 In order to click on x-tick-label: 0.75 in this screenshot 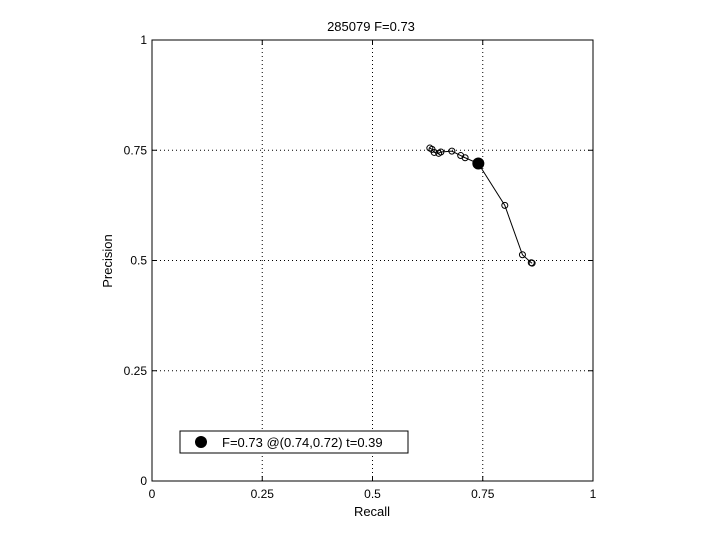, I will do `click(483, 494)`.